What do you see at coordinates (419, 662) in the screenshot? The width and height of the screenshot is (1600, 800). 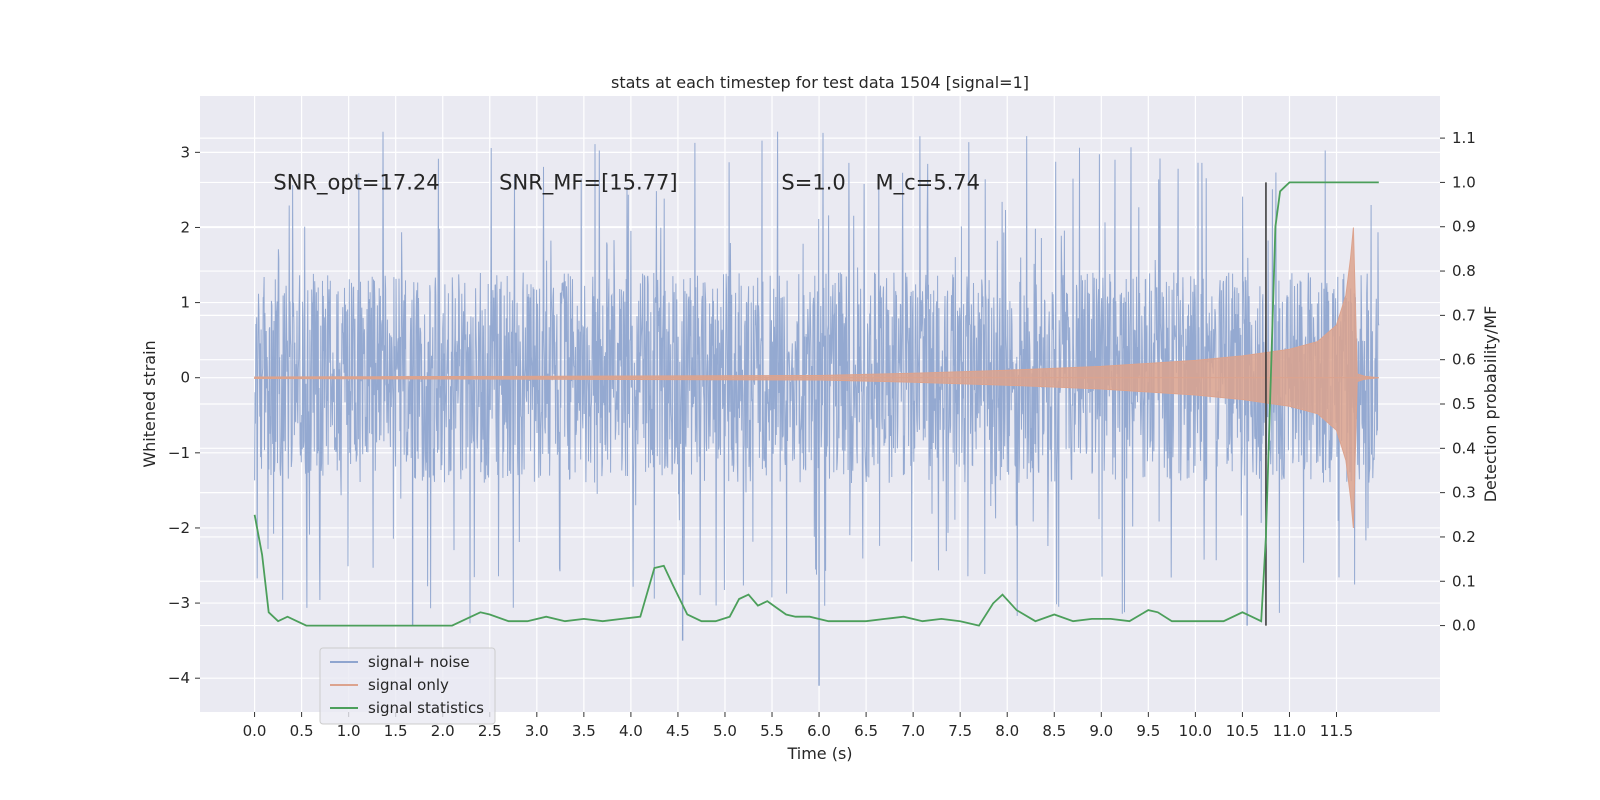 I see `legend-label-signal-noise: signal+ noise` at bounding box center [419, 662].